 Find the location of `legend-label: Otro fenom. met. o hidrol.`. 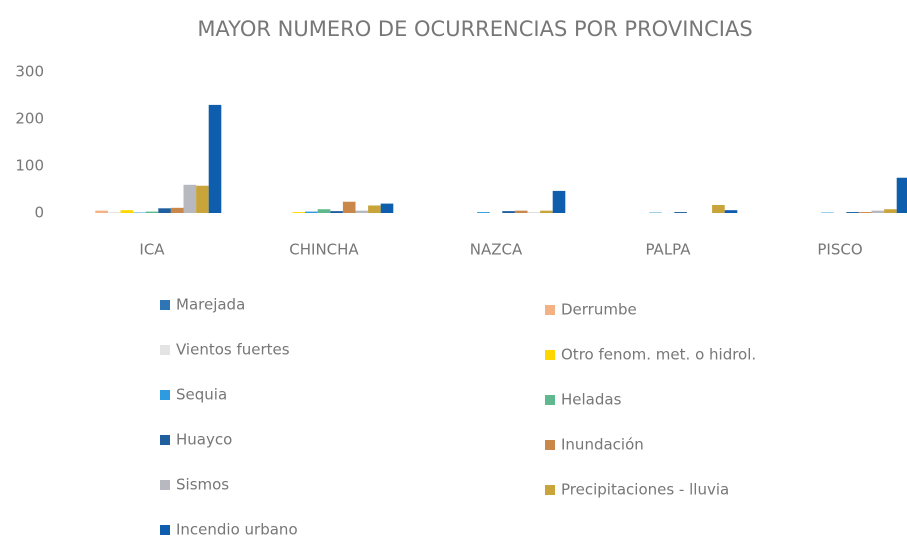

legend-label: Otro fenom. met. o hidrol. is located at coordinates (658, 355).